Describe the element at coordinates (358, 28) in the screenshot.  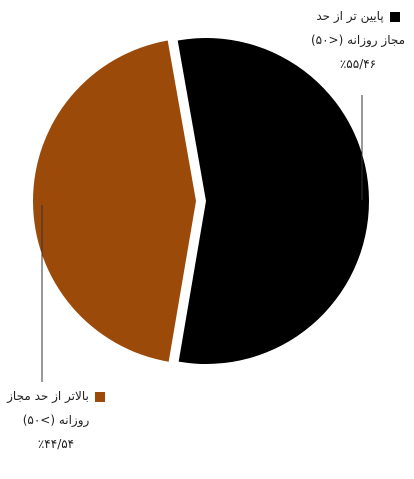
I see `category: پایین تر از حد مجاز روزانه (<۵۰)` at that location.